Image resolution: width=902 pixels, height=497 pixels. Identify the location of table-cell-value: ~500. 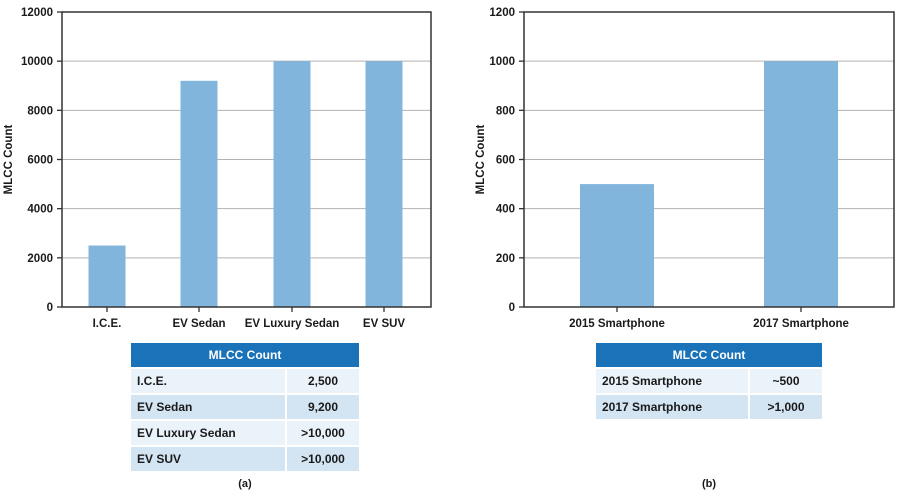
(785, 380).